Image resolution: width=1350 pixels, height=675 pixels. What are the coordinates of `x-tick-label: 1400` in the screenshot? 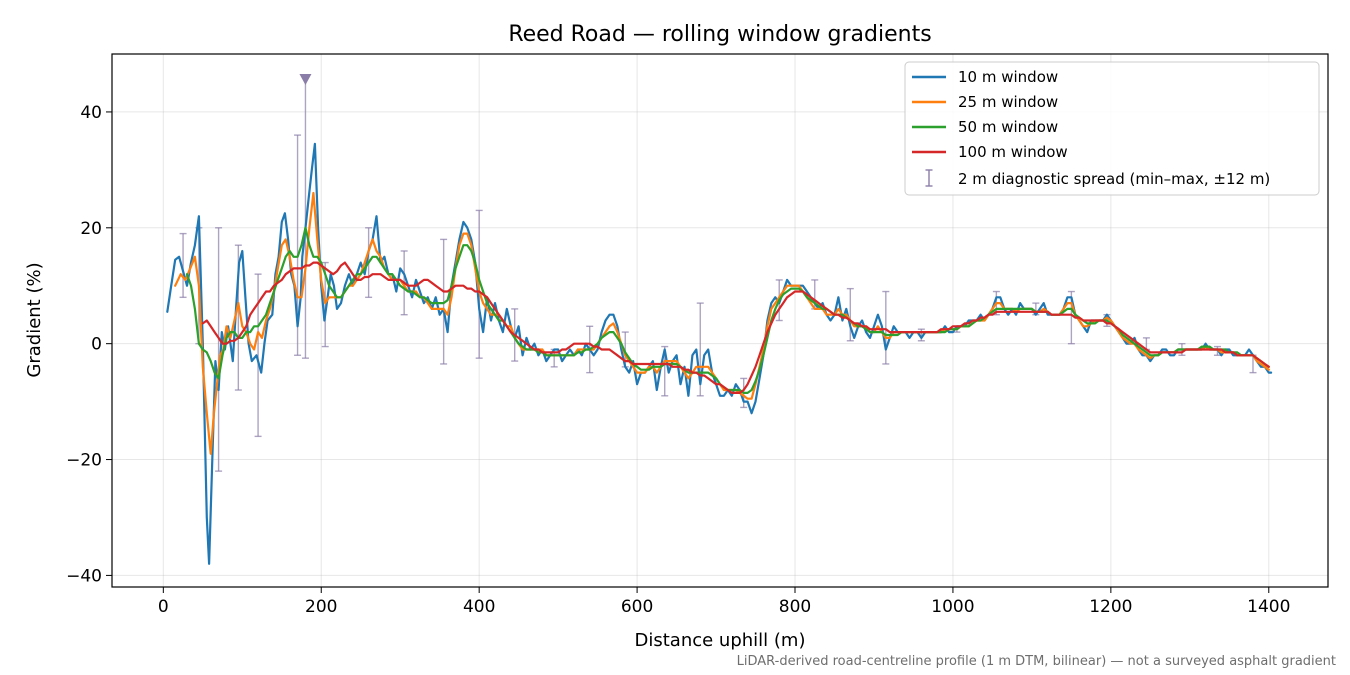 It's located at (1268, 607).